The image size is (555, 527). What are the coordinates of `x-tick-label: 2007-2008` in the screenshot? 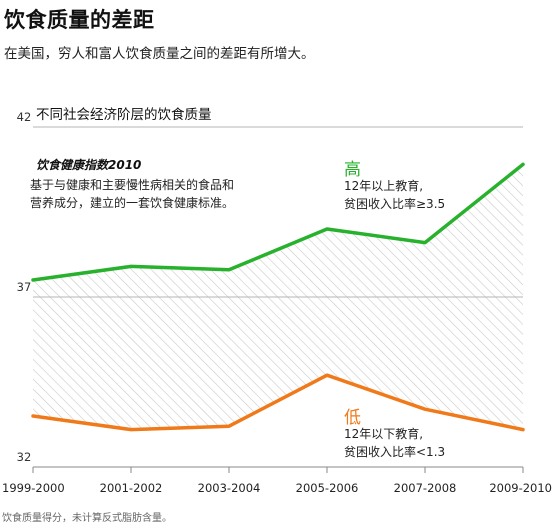 It's located at (425, 488).